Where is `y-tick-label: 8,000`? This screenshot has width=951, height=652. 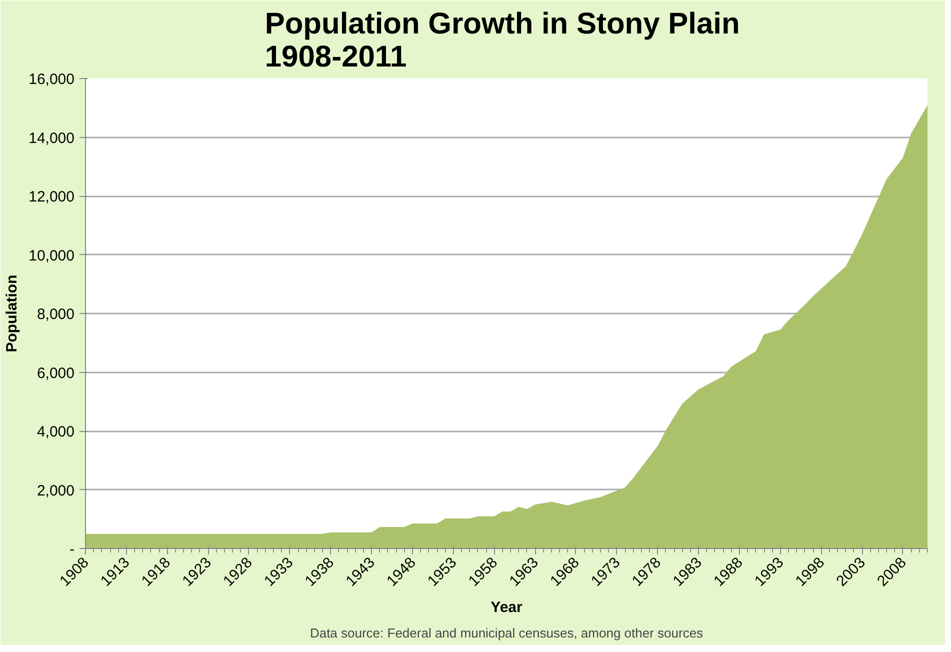 y-tick-label: 8,000 is located at coordinates (55, 314).